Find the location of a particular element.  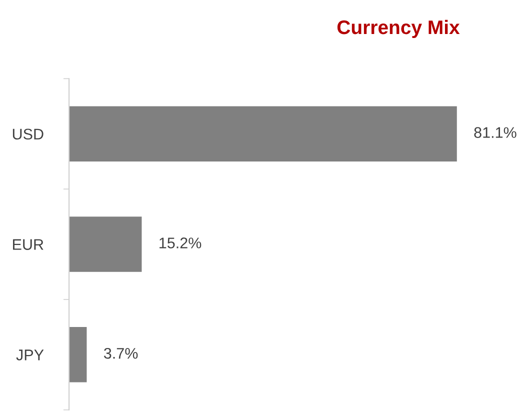

data-label: 15.2% is located at coordinates (181, 243).